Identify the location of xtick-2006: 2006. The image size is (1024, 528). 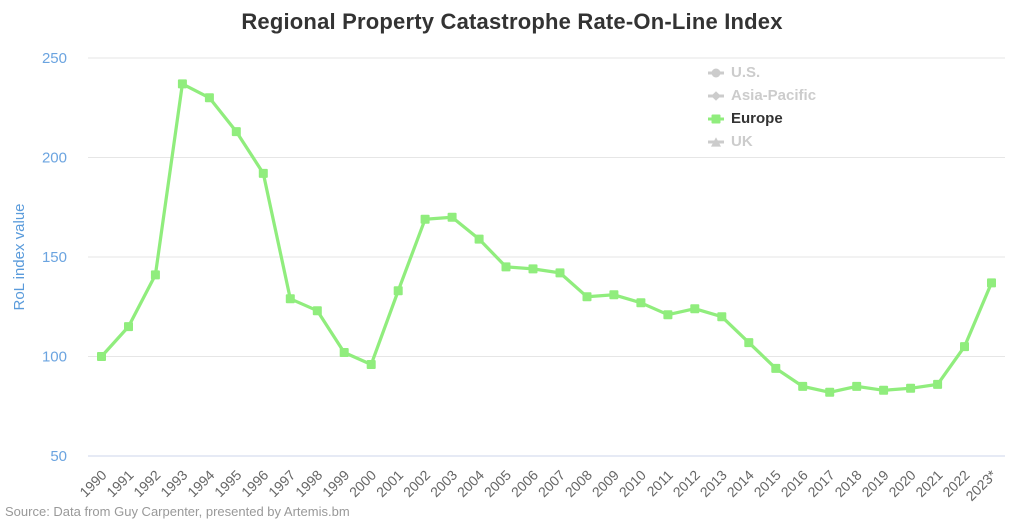
(524, 483).